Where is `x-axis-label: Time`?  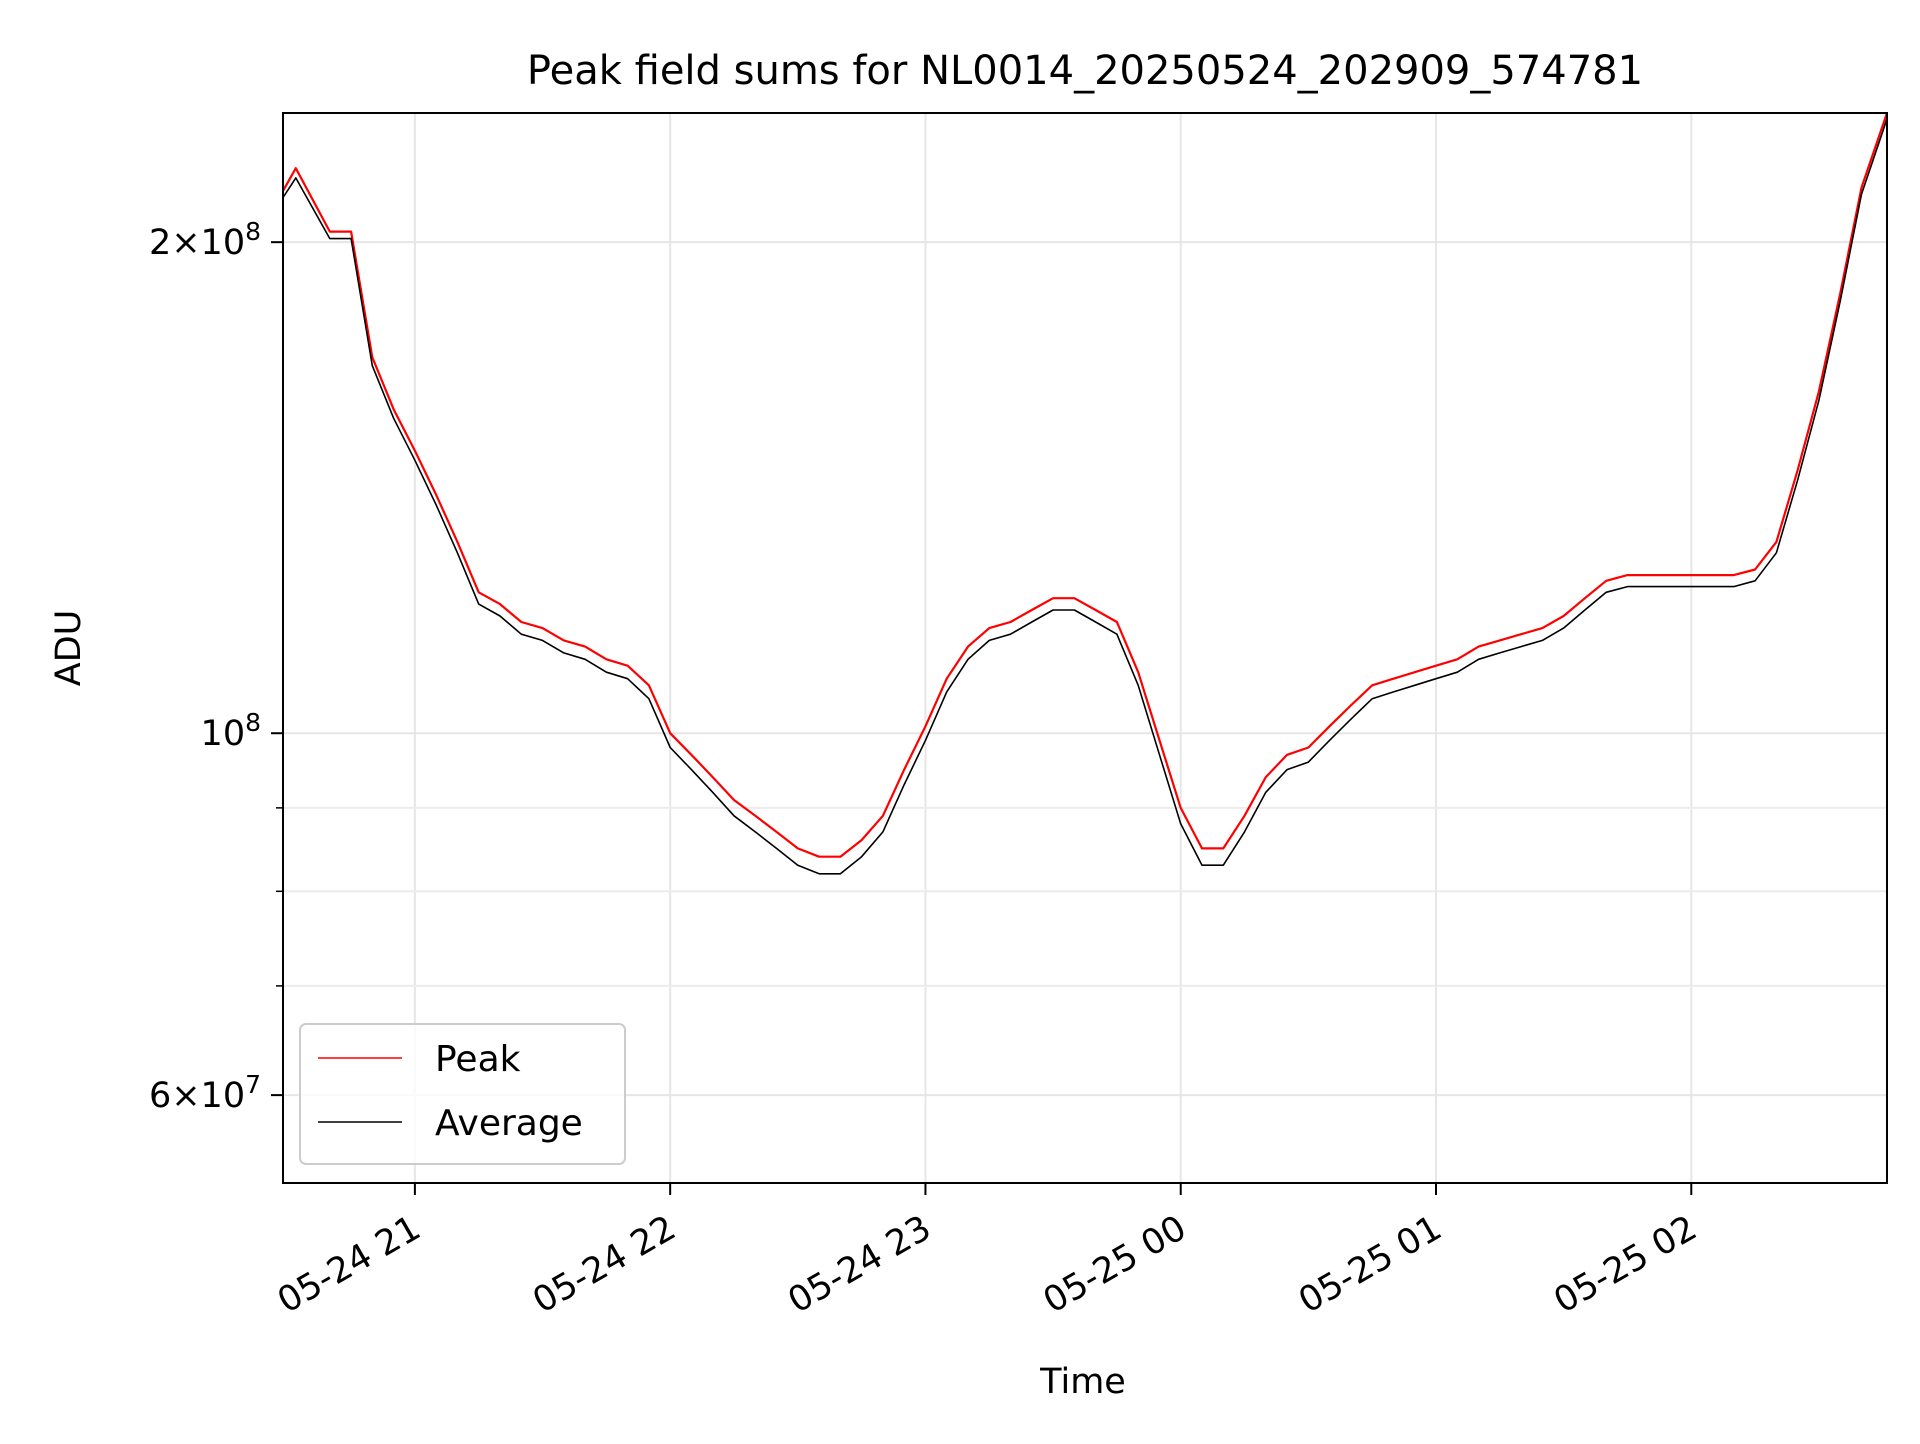
x-axis-label: Time is located at coordinates (1082, 1382).